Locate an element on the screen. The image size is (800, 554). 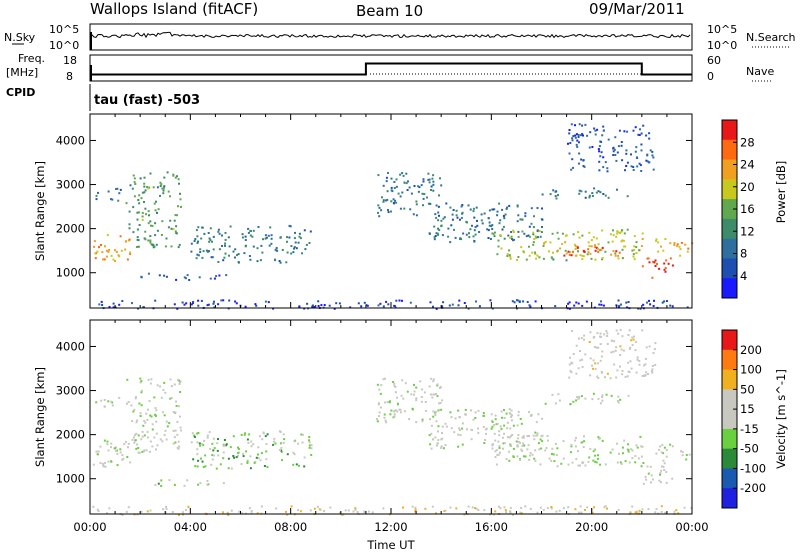
nsky-tick-high: 10^5 is located at coordinates (64, 29).